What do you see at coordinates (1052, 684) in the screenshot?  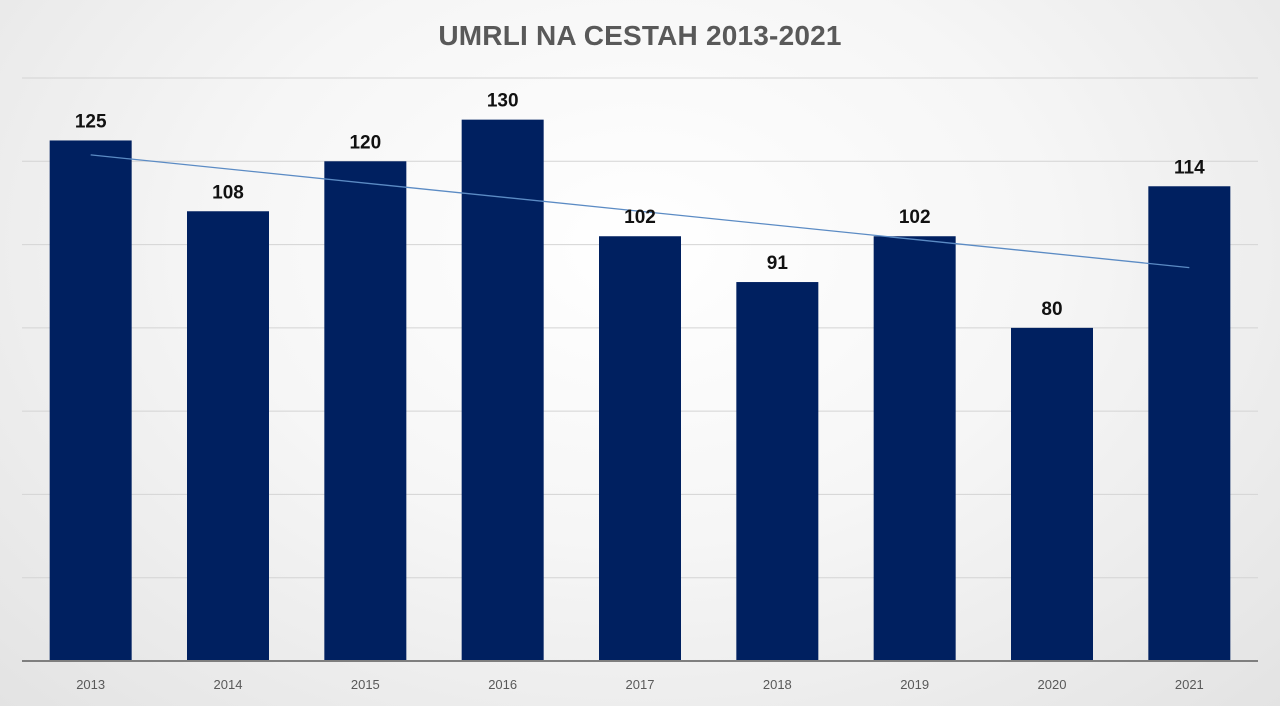 I see `x-tick-label: 2020` at bounding box center [1052, 684].